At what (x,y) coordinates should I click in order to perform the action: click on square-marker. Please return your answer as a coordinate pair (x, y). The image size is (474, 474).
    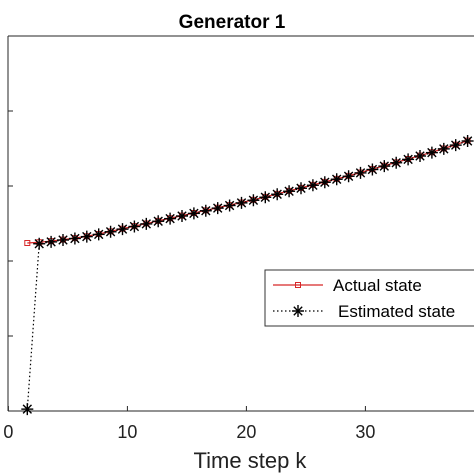
    Looking at the image, I should click on (27, 243).